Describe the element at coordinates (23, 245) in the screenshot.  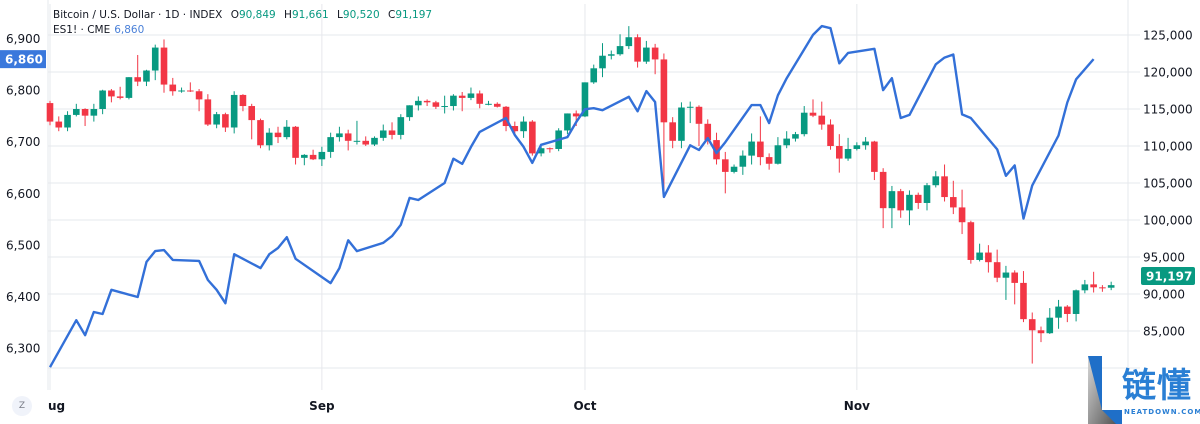
I see `left-axis-tick-label: 6,500` at that location.